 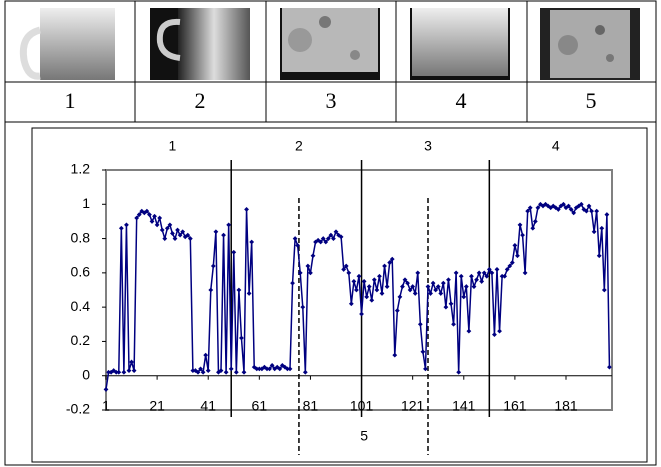 What do you see at coordinates (208, 406) in the screenshot?
I see `x-tick-label: 41` at bounding box center [208, 406].